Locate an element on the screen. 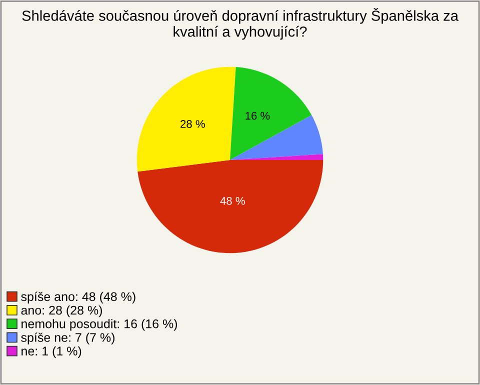  data-label: 28 % is located at coordinates (192, 124).